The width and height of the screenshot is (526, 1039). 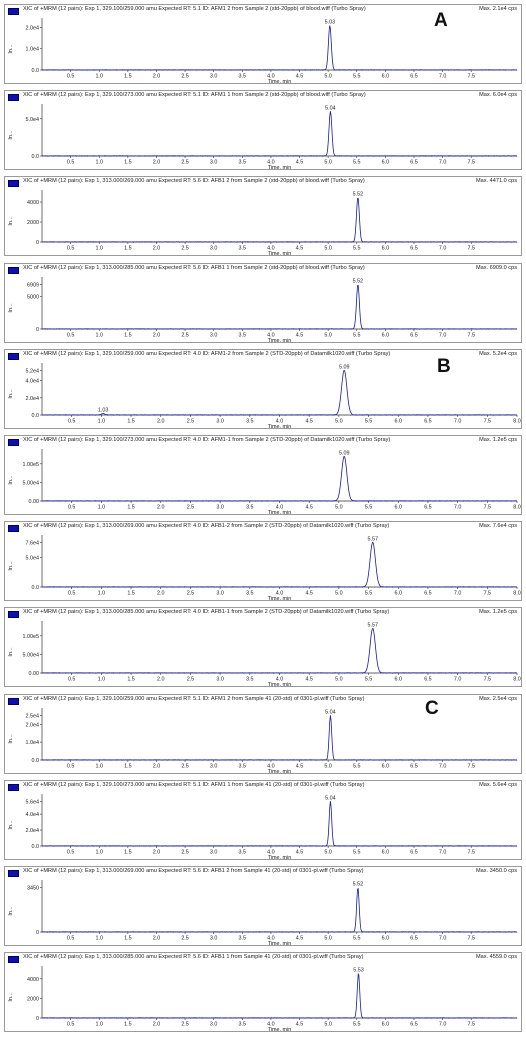 I want to click on y-tick-label: 4000, so click(x=33, y=980).